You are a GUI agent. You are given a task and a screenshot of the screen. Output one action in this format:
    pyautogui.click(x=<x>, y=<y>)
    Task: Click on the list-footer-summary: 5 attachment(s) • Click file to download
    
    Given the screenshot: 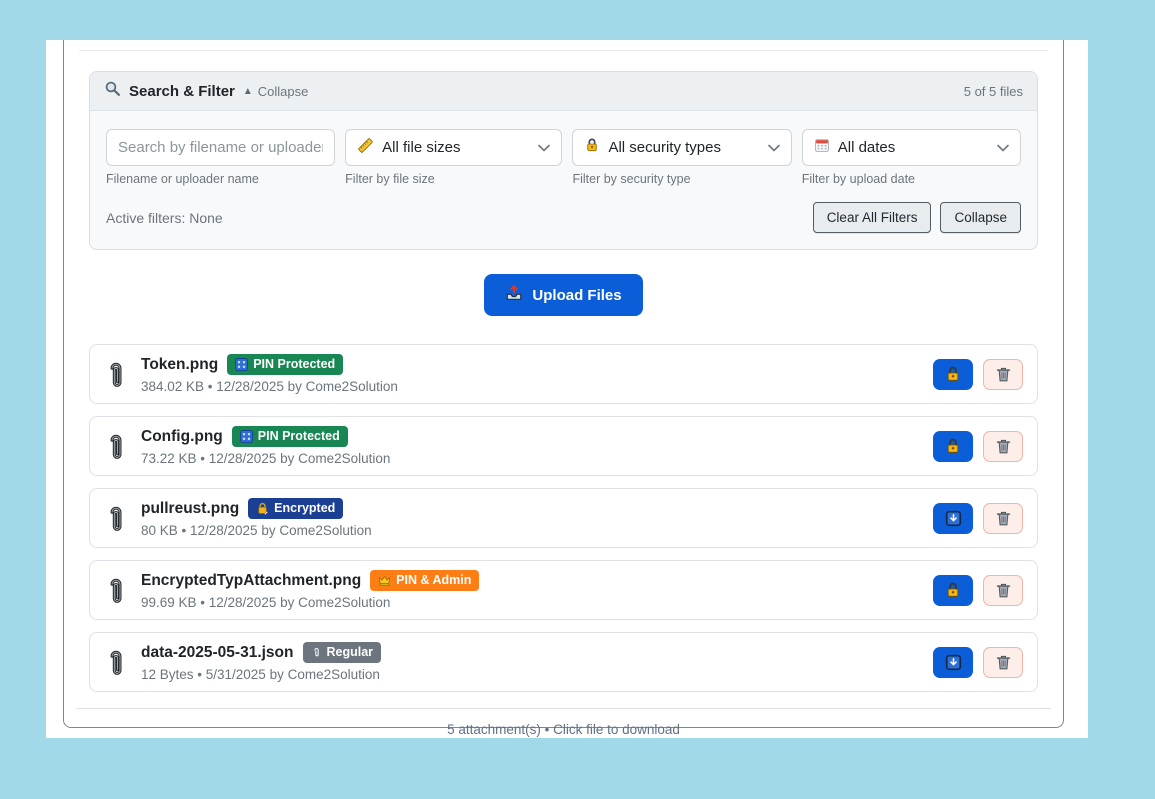 What is the action you would take?
    pyautogui.click(x=563, y=729)
    